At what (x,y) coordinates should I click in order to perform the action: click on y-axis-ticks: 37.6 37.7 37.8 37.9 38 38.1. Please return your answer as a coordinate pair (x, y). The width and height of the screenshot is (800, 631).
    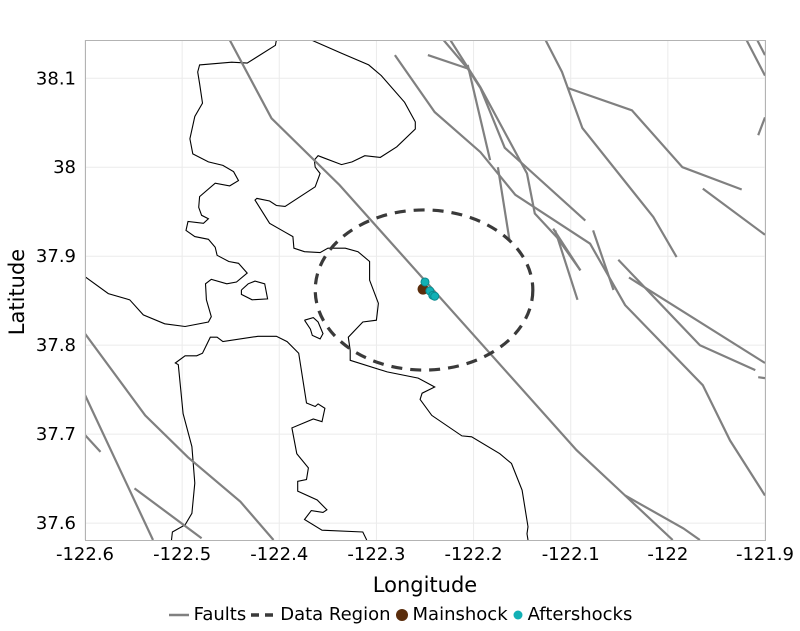
    Looking at the image, I should click on (56, 301).